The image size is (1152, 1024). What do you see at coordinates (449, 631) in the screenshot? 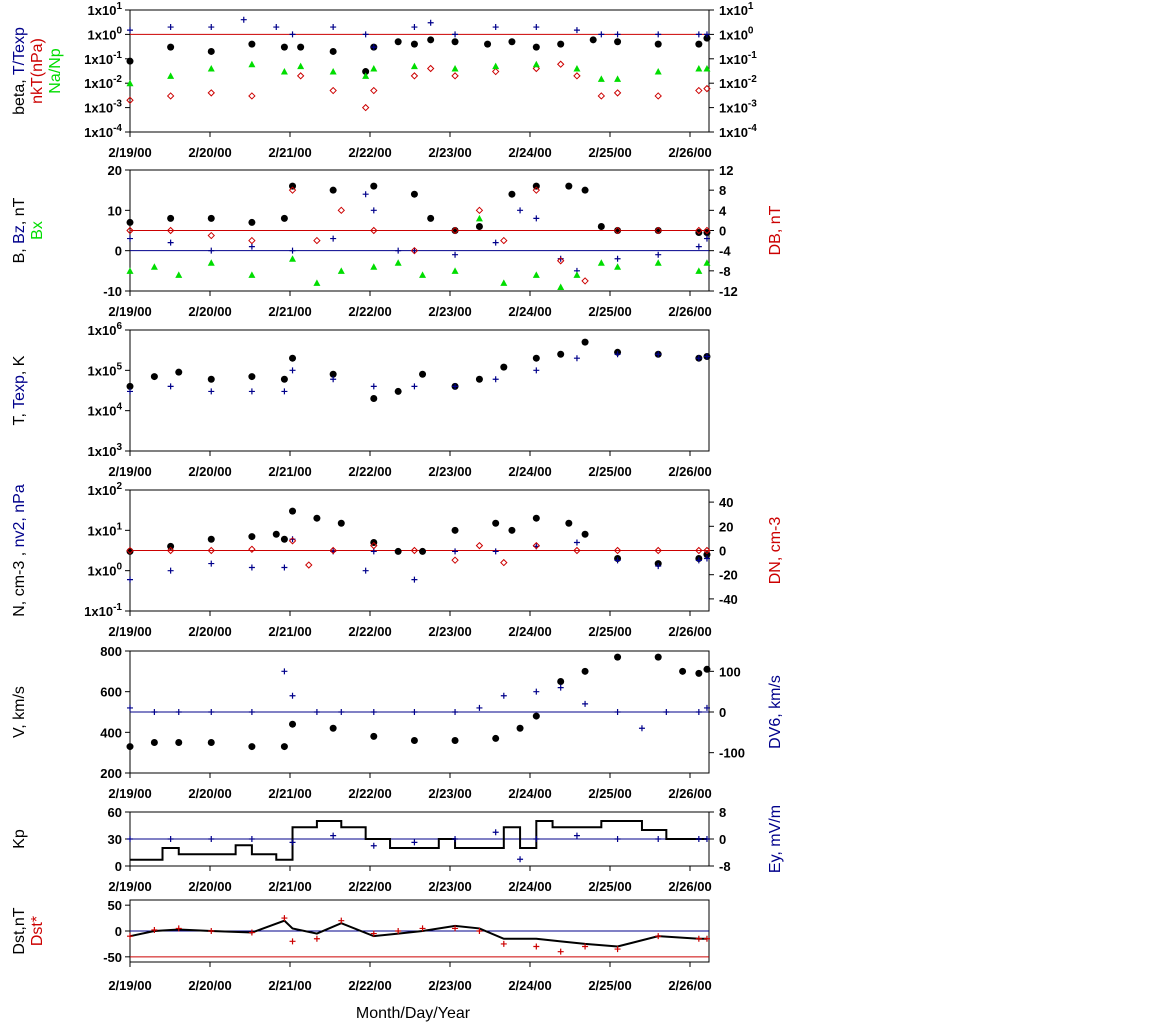
I see `x-tick-label: 2/23/00` at bounding box center [449, 631].